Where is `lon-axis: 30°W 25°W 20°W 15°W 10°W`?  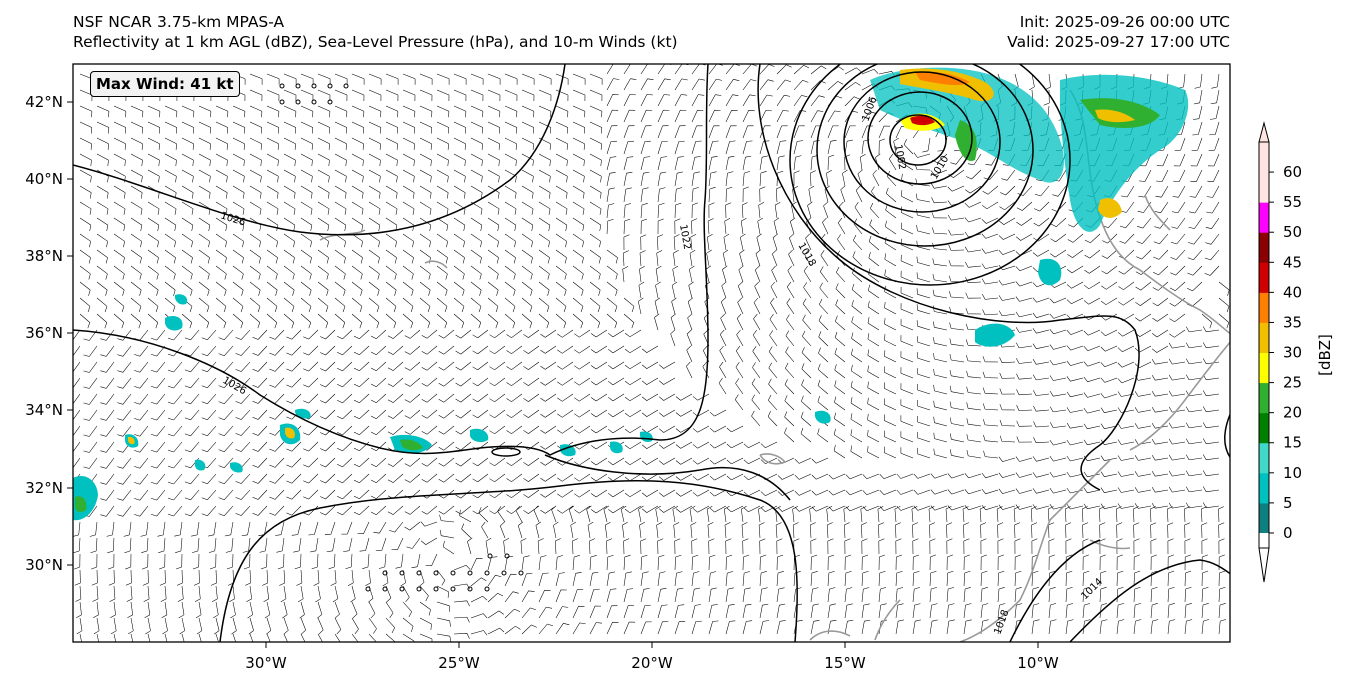
lon-axis: 30°W 25°W 20°W 15°W 10°W is located at coordinates (652, 657).